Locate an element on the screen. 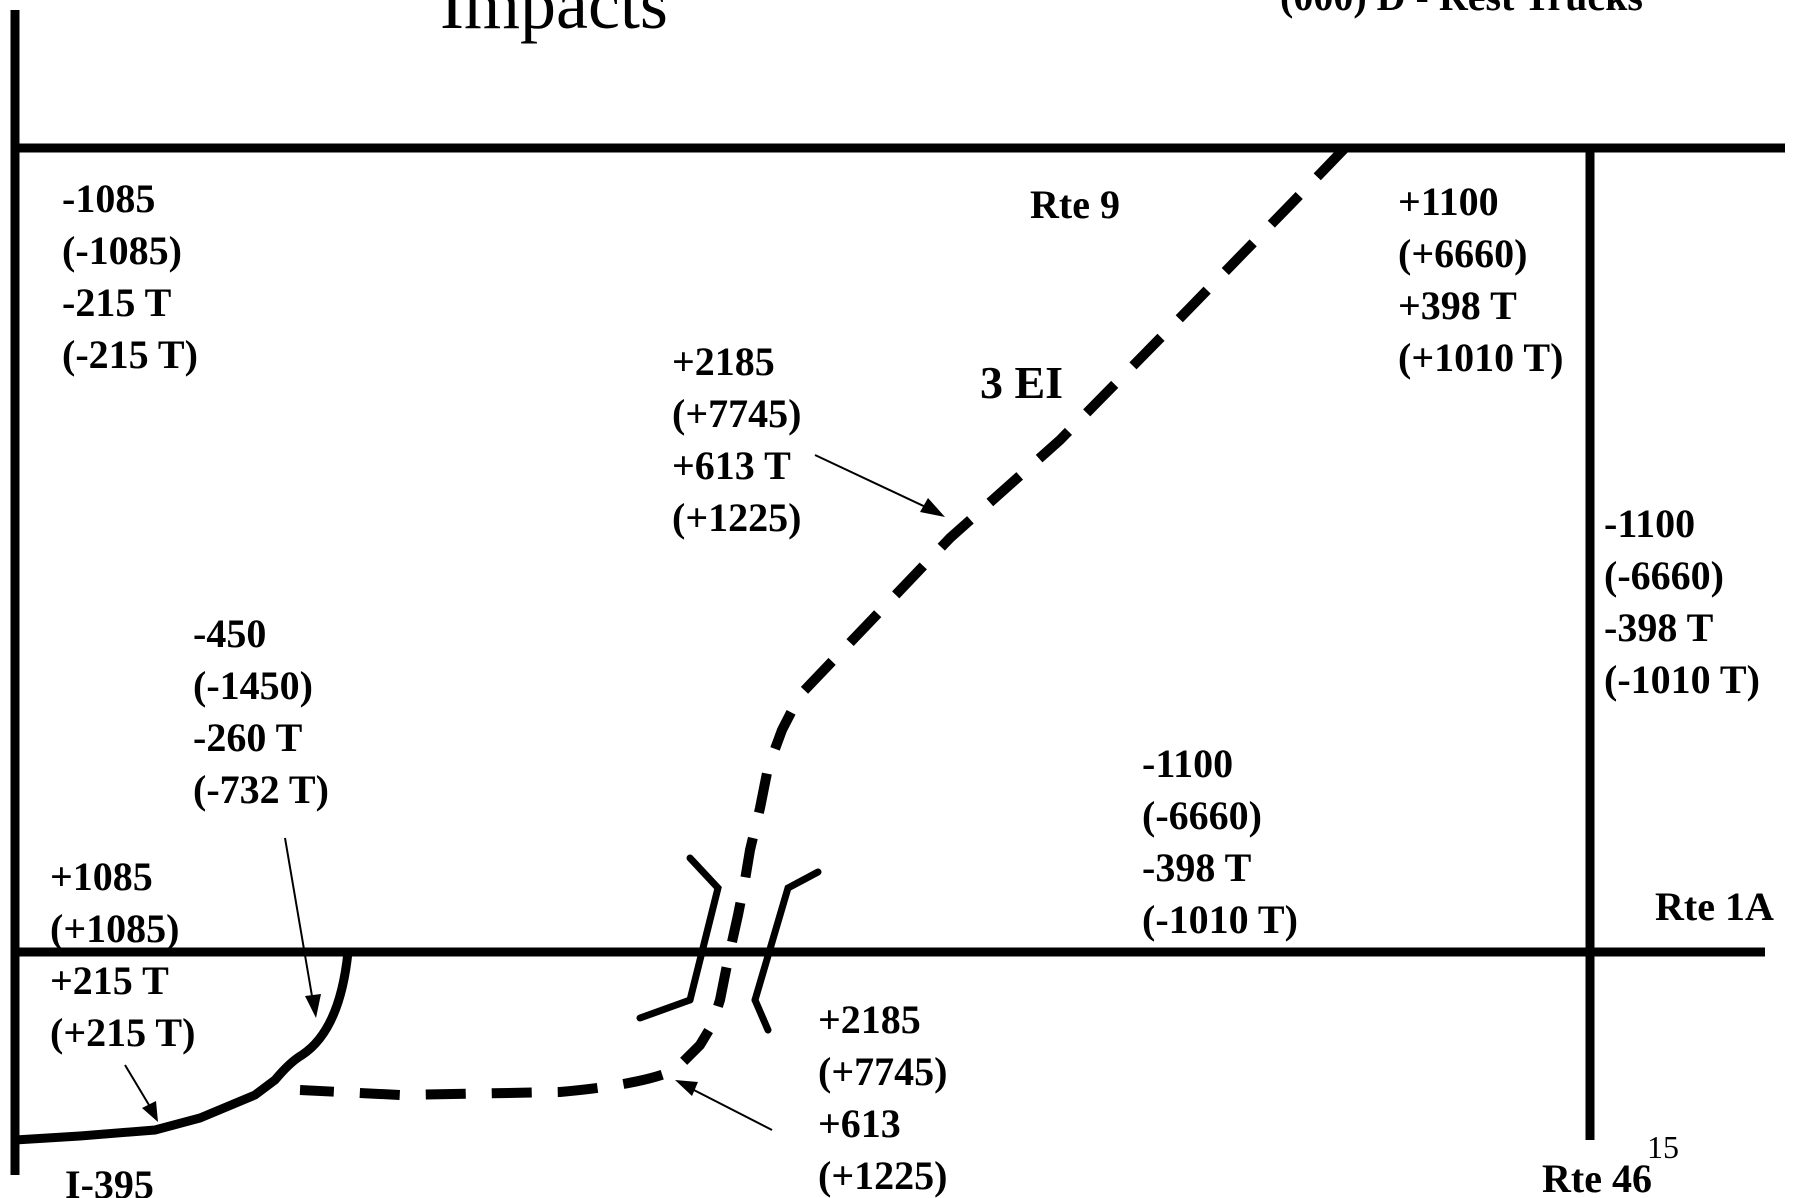 The width and height of the screenshot is (1801, 1198). three-ei-label: 3 EI is located at coordinates (1021, 382).